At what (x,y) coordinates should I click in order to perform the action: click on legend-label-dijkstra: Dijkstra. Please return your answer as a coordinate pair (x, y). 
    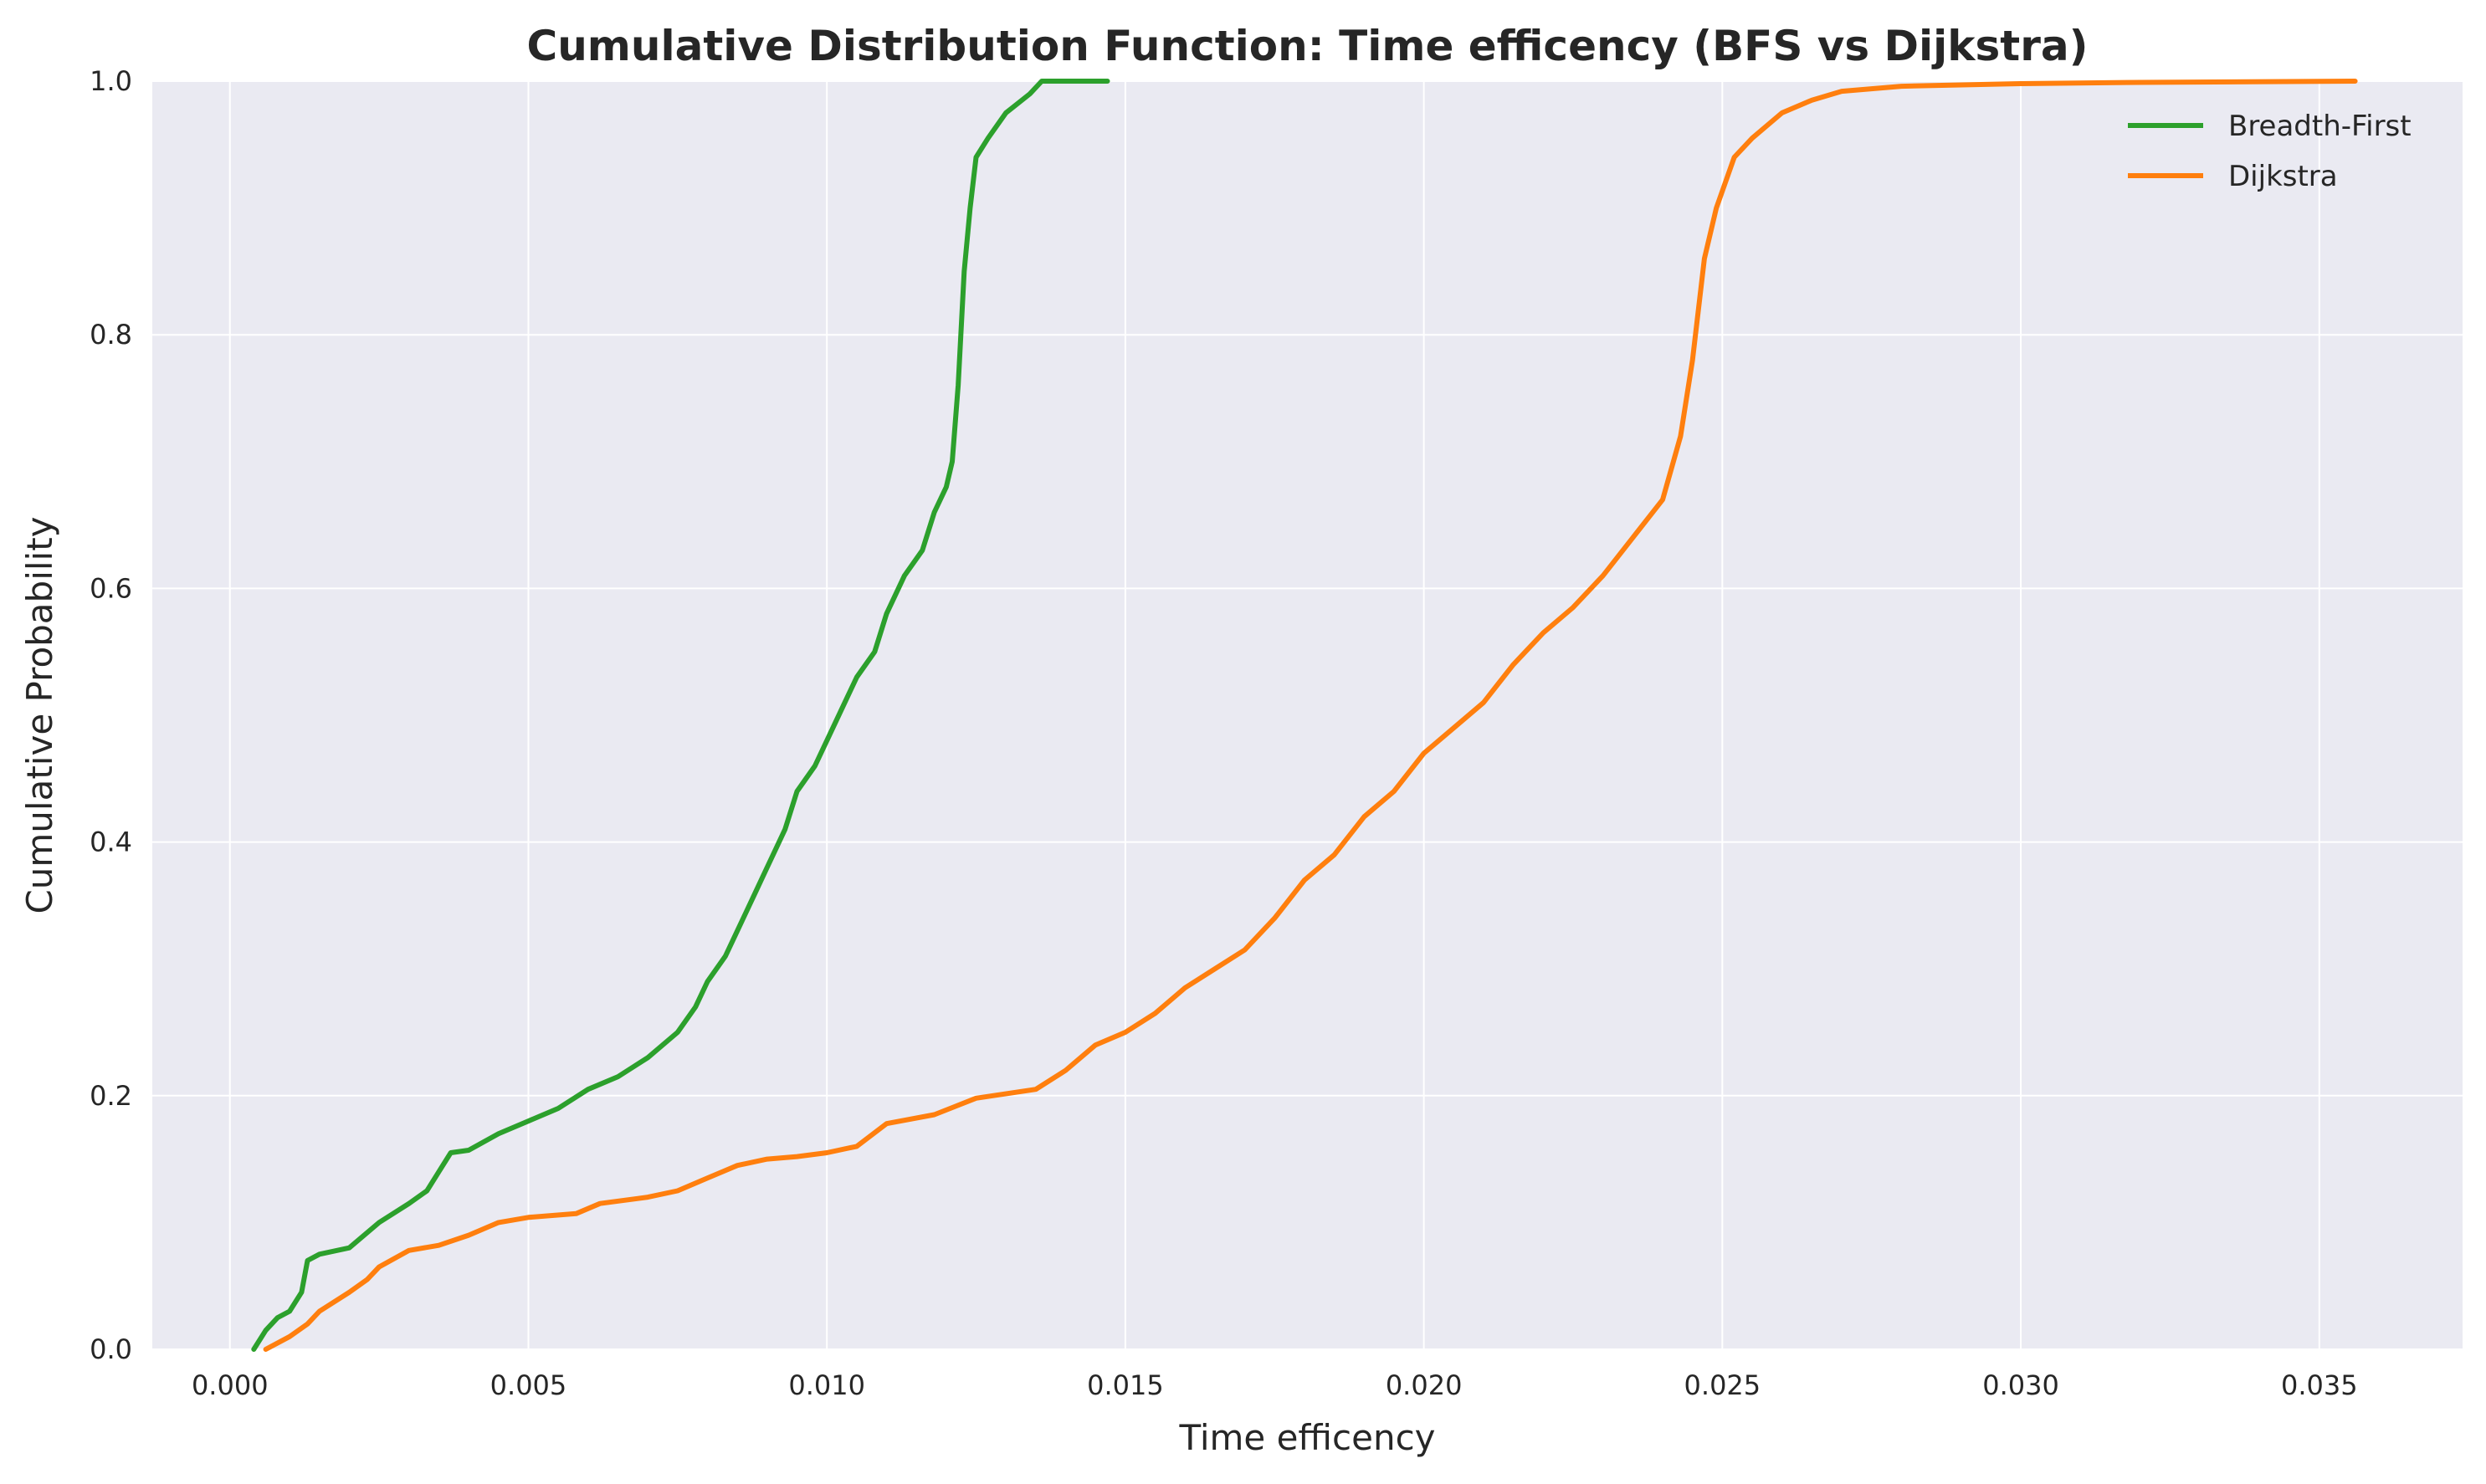
    Looking at the image, I should click on (2283, 176).